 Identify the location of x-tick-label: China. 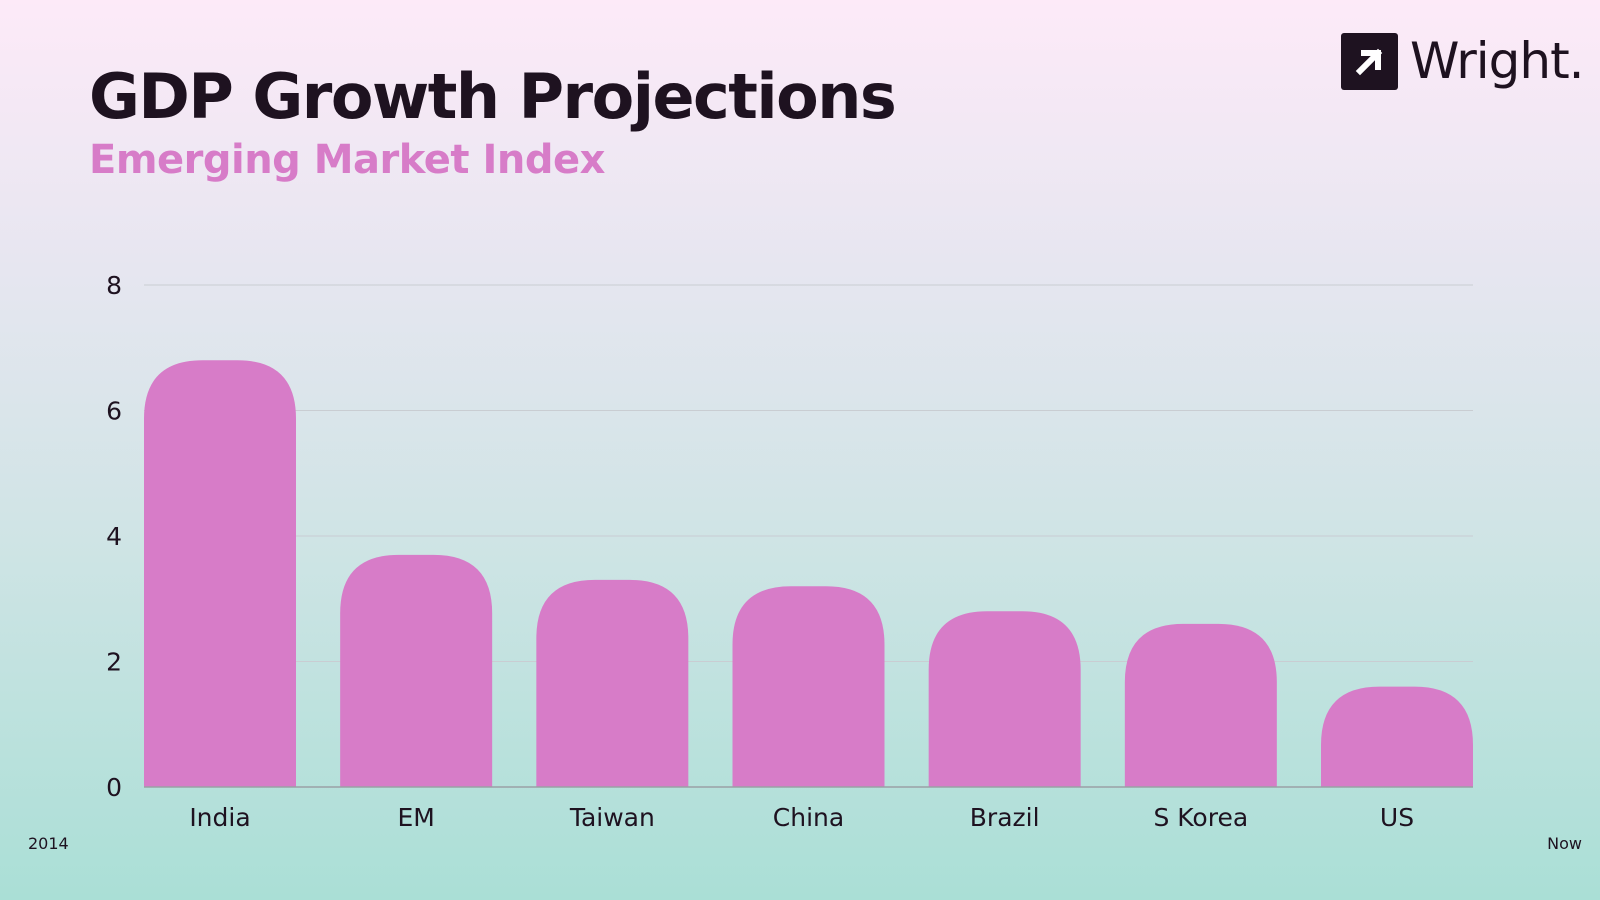
(808, 817).